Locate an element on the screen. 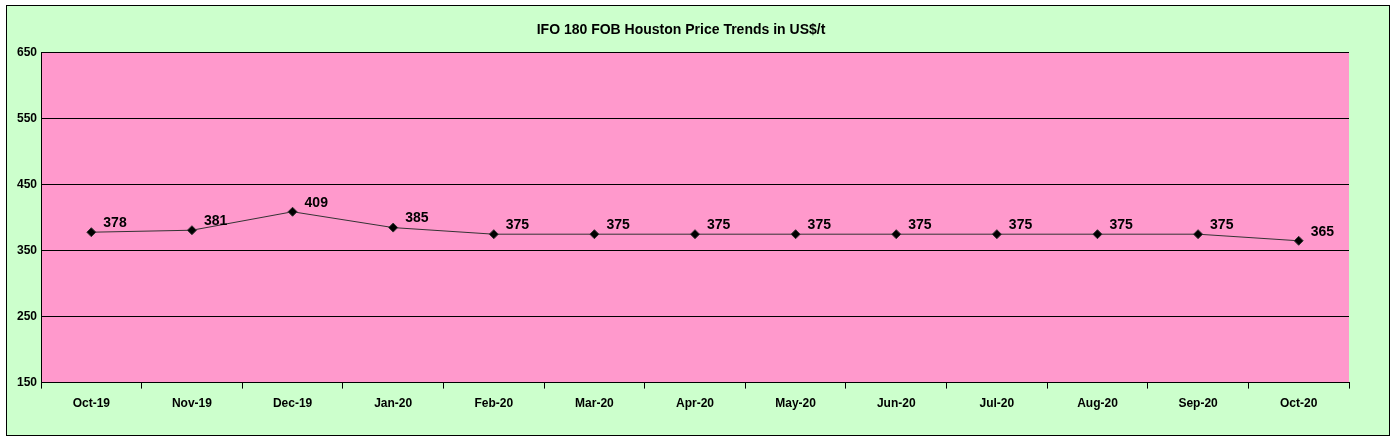  y-tick-label: 450 is located at coordinates (27, 184).